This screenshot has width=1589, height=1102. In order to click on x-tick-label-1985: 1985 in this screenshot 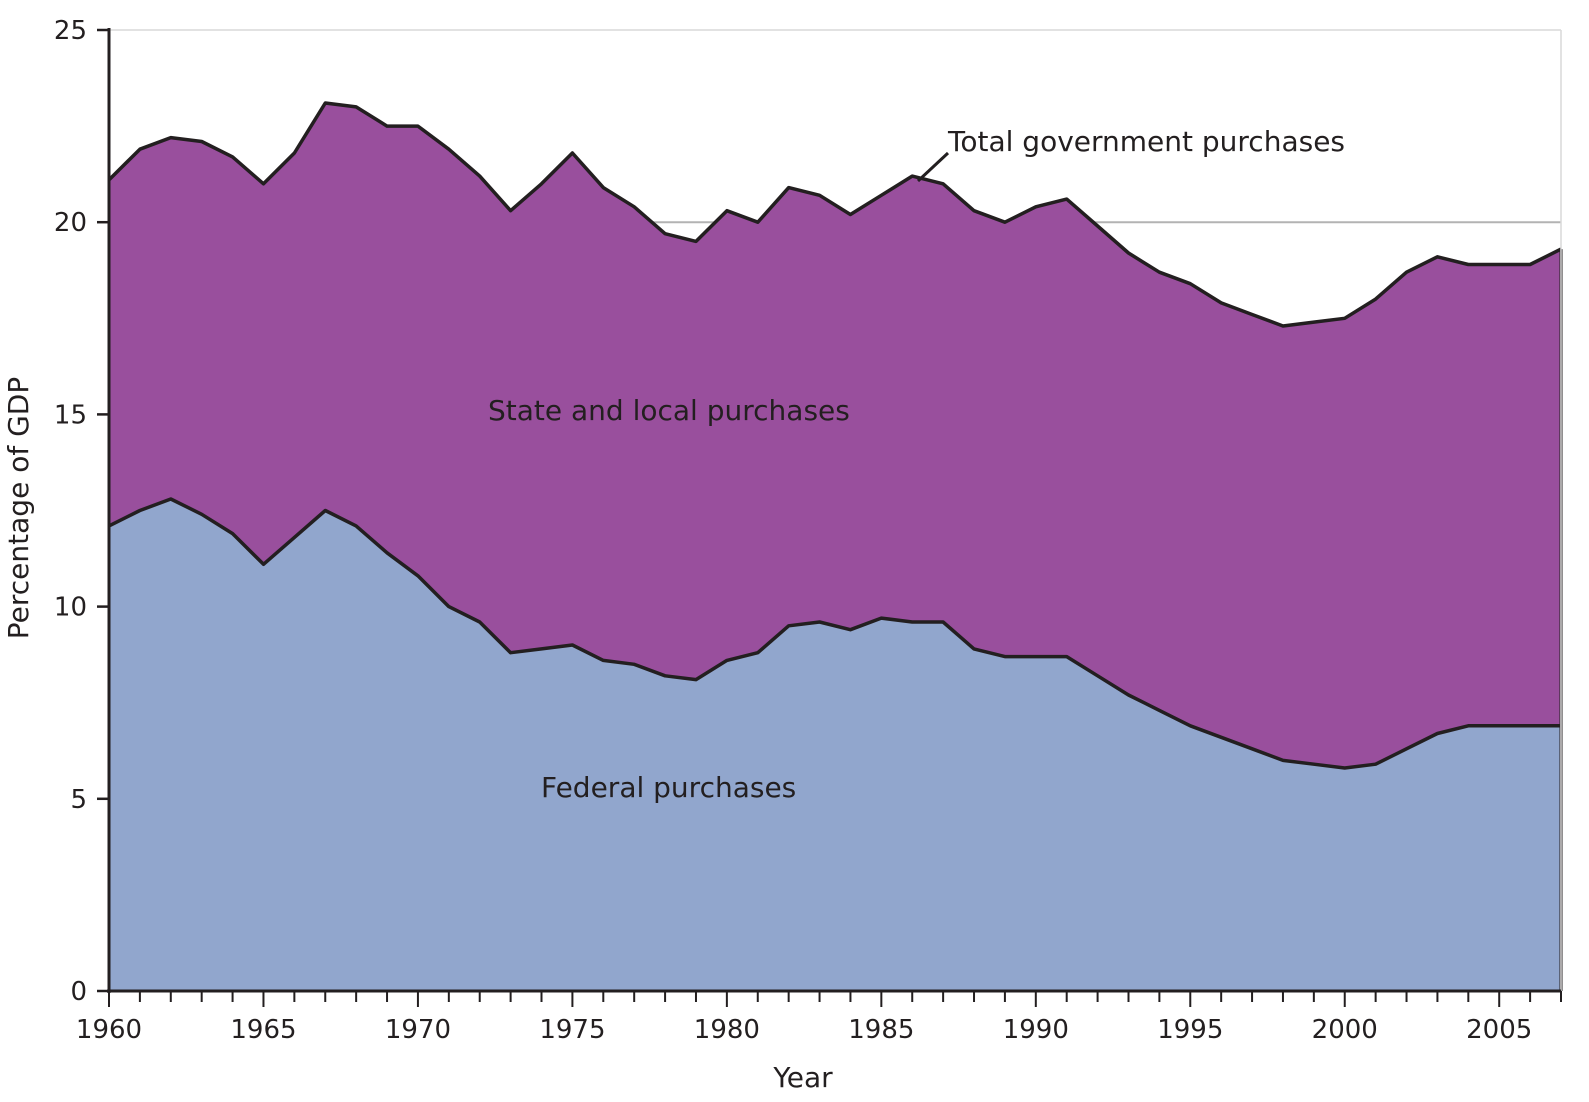, I will do `click(881, 1030)`.